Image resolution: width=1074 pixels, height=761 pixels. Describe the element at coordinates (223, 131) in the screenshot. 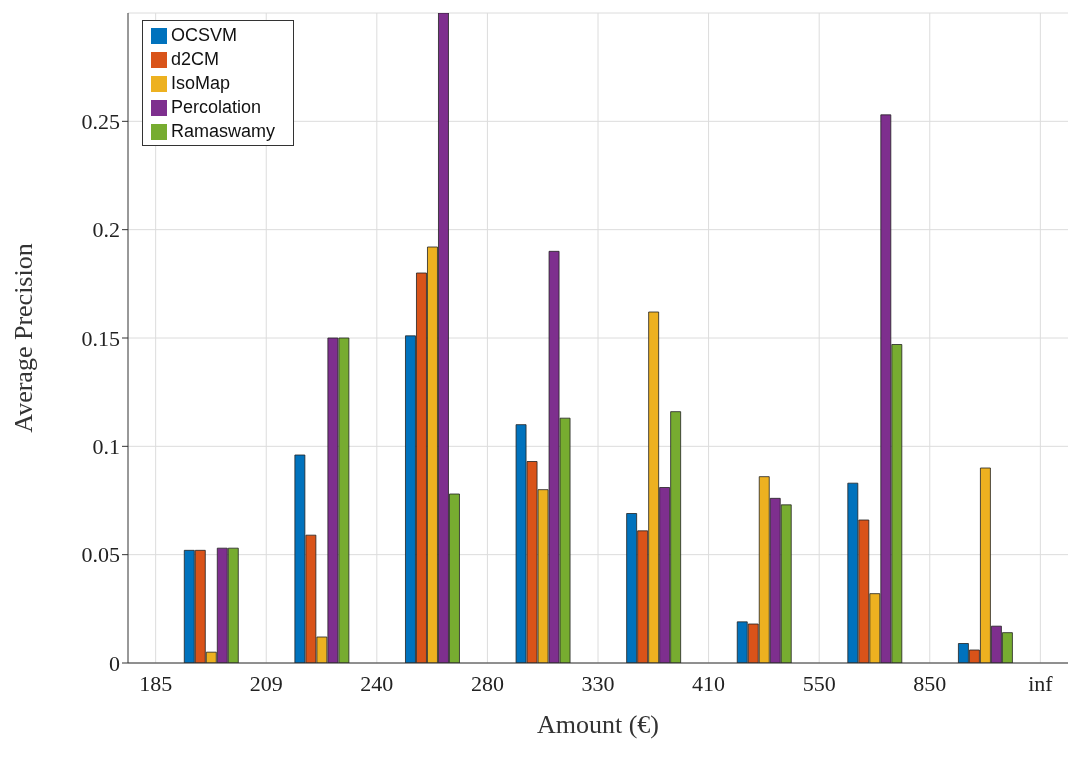

I see `legend-label: Ramaswamy` at that location.